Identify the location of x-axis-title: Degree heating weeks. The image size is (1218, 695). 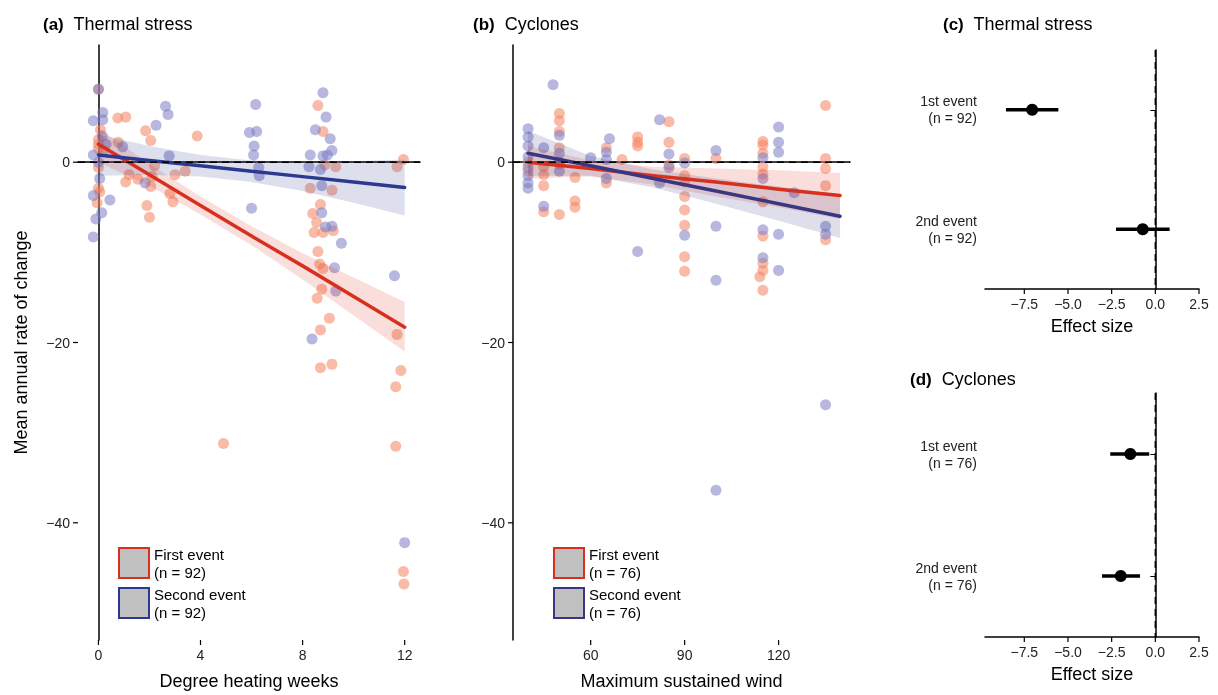
(249, 681).